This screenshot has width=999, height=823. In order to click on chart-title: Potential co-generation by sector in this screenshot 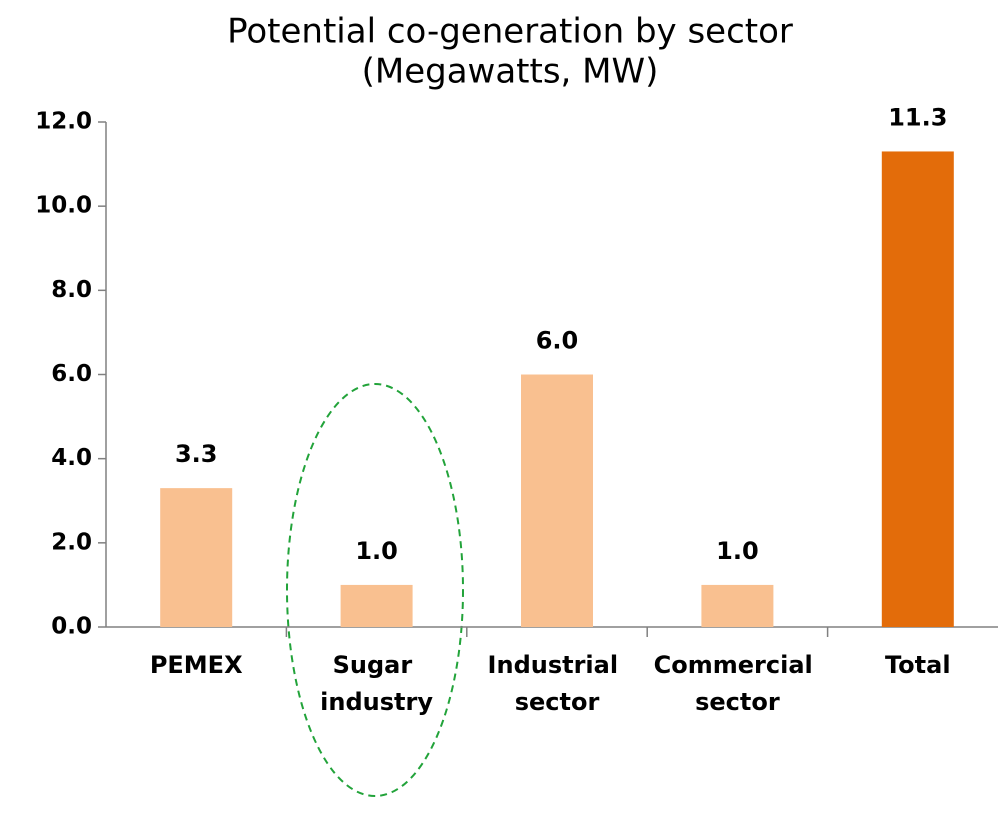, I will do `click(510, 32)`.